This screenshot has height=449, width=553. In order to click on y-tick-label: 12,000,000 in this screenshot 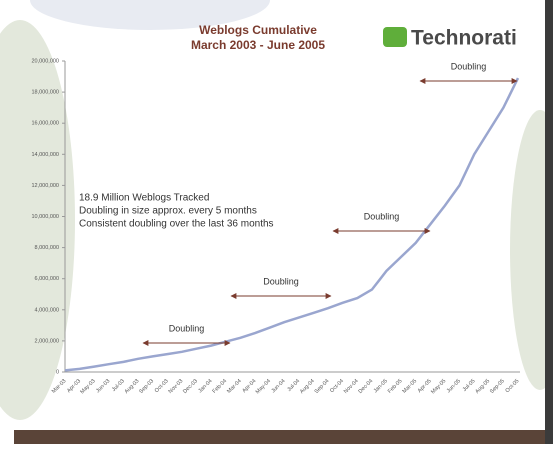, I will do `click(45, 186)`.